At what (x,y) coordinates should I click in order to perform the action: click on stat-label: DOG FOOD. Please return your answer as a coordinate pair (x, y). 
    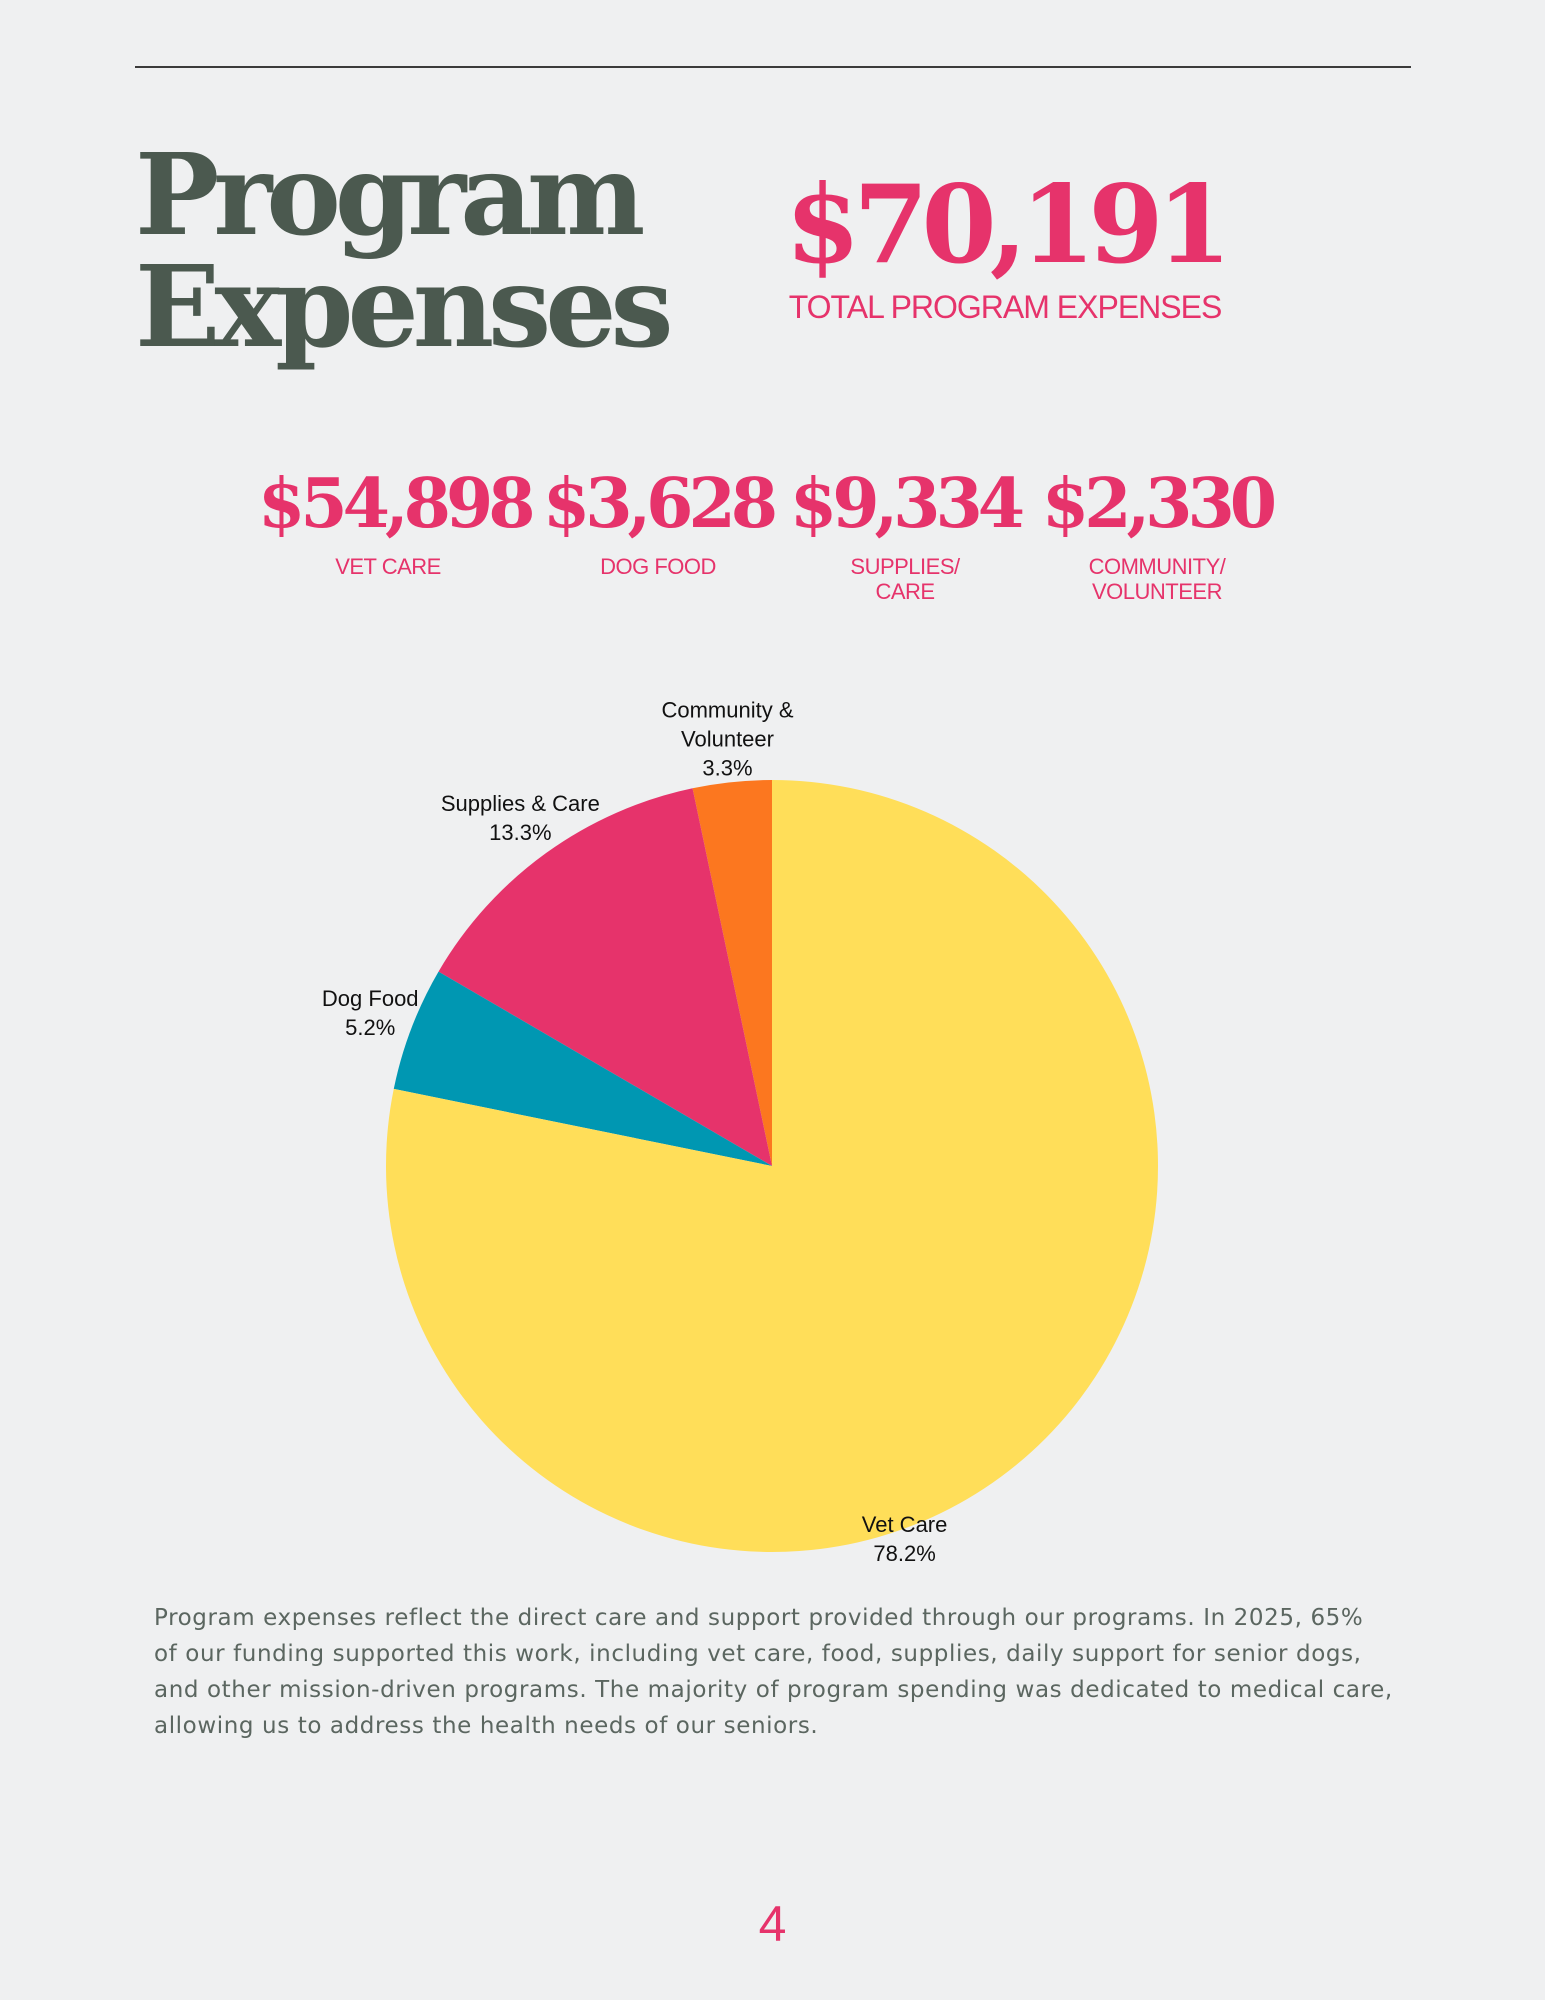
    Looking at the image, I should click on (658, 566).